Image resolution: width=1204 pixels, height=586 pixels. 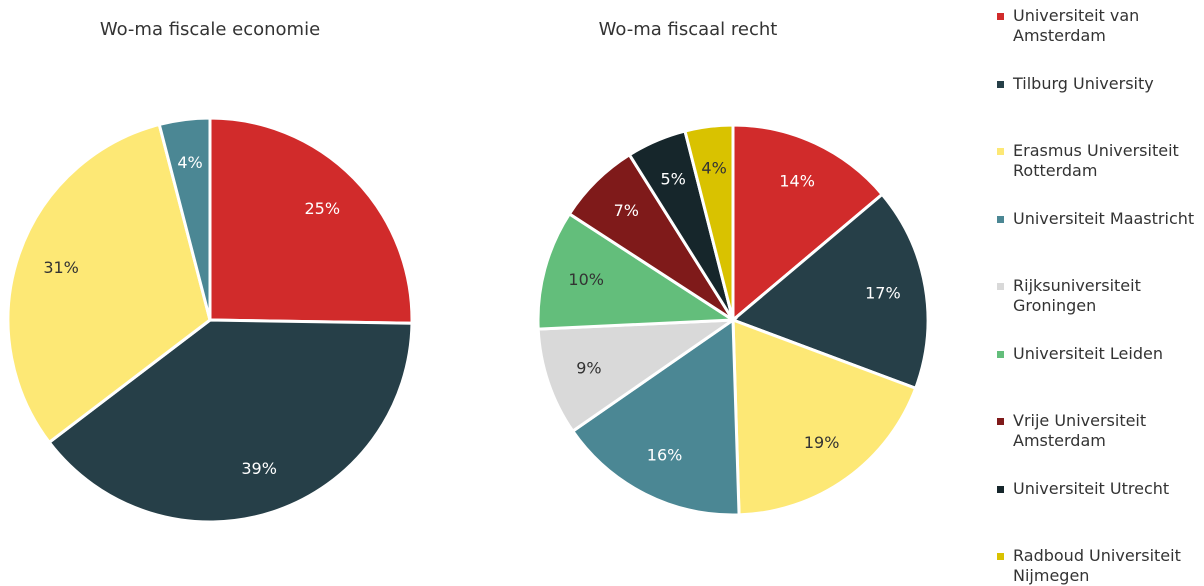 I want to click on data-label: 16%, so click(x=665, y=454).